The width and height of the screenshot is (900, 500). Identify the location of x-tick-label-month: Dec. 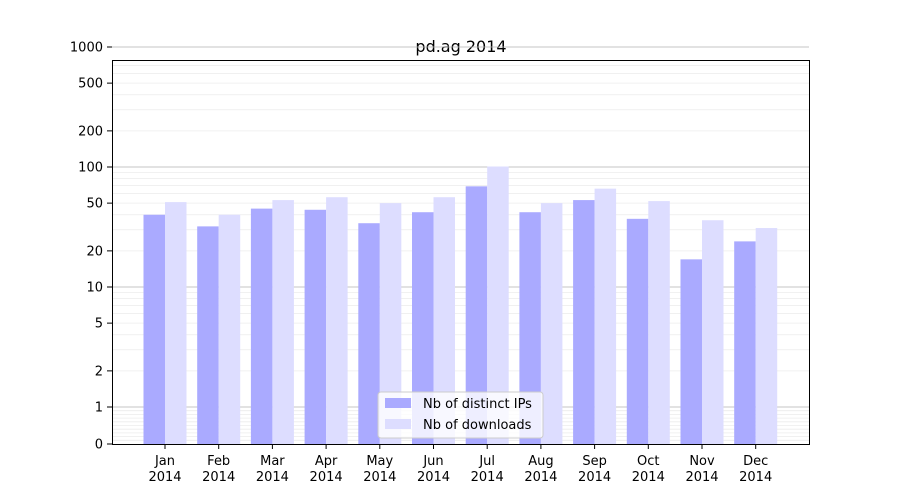
(755, 461).